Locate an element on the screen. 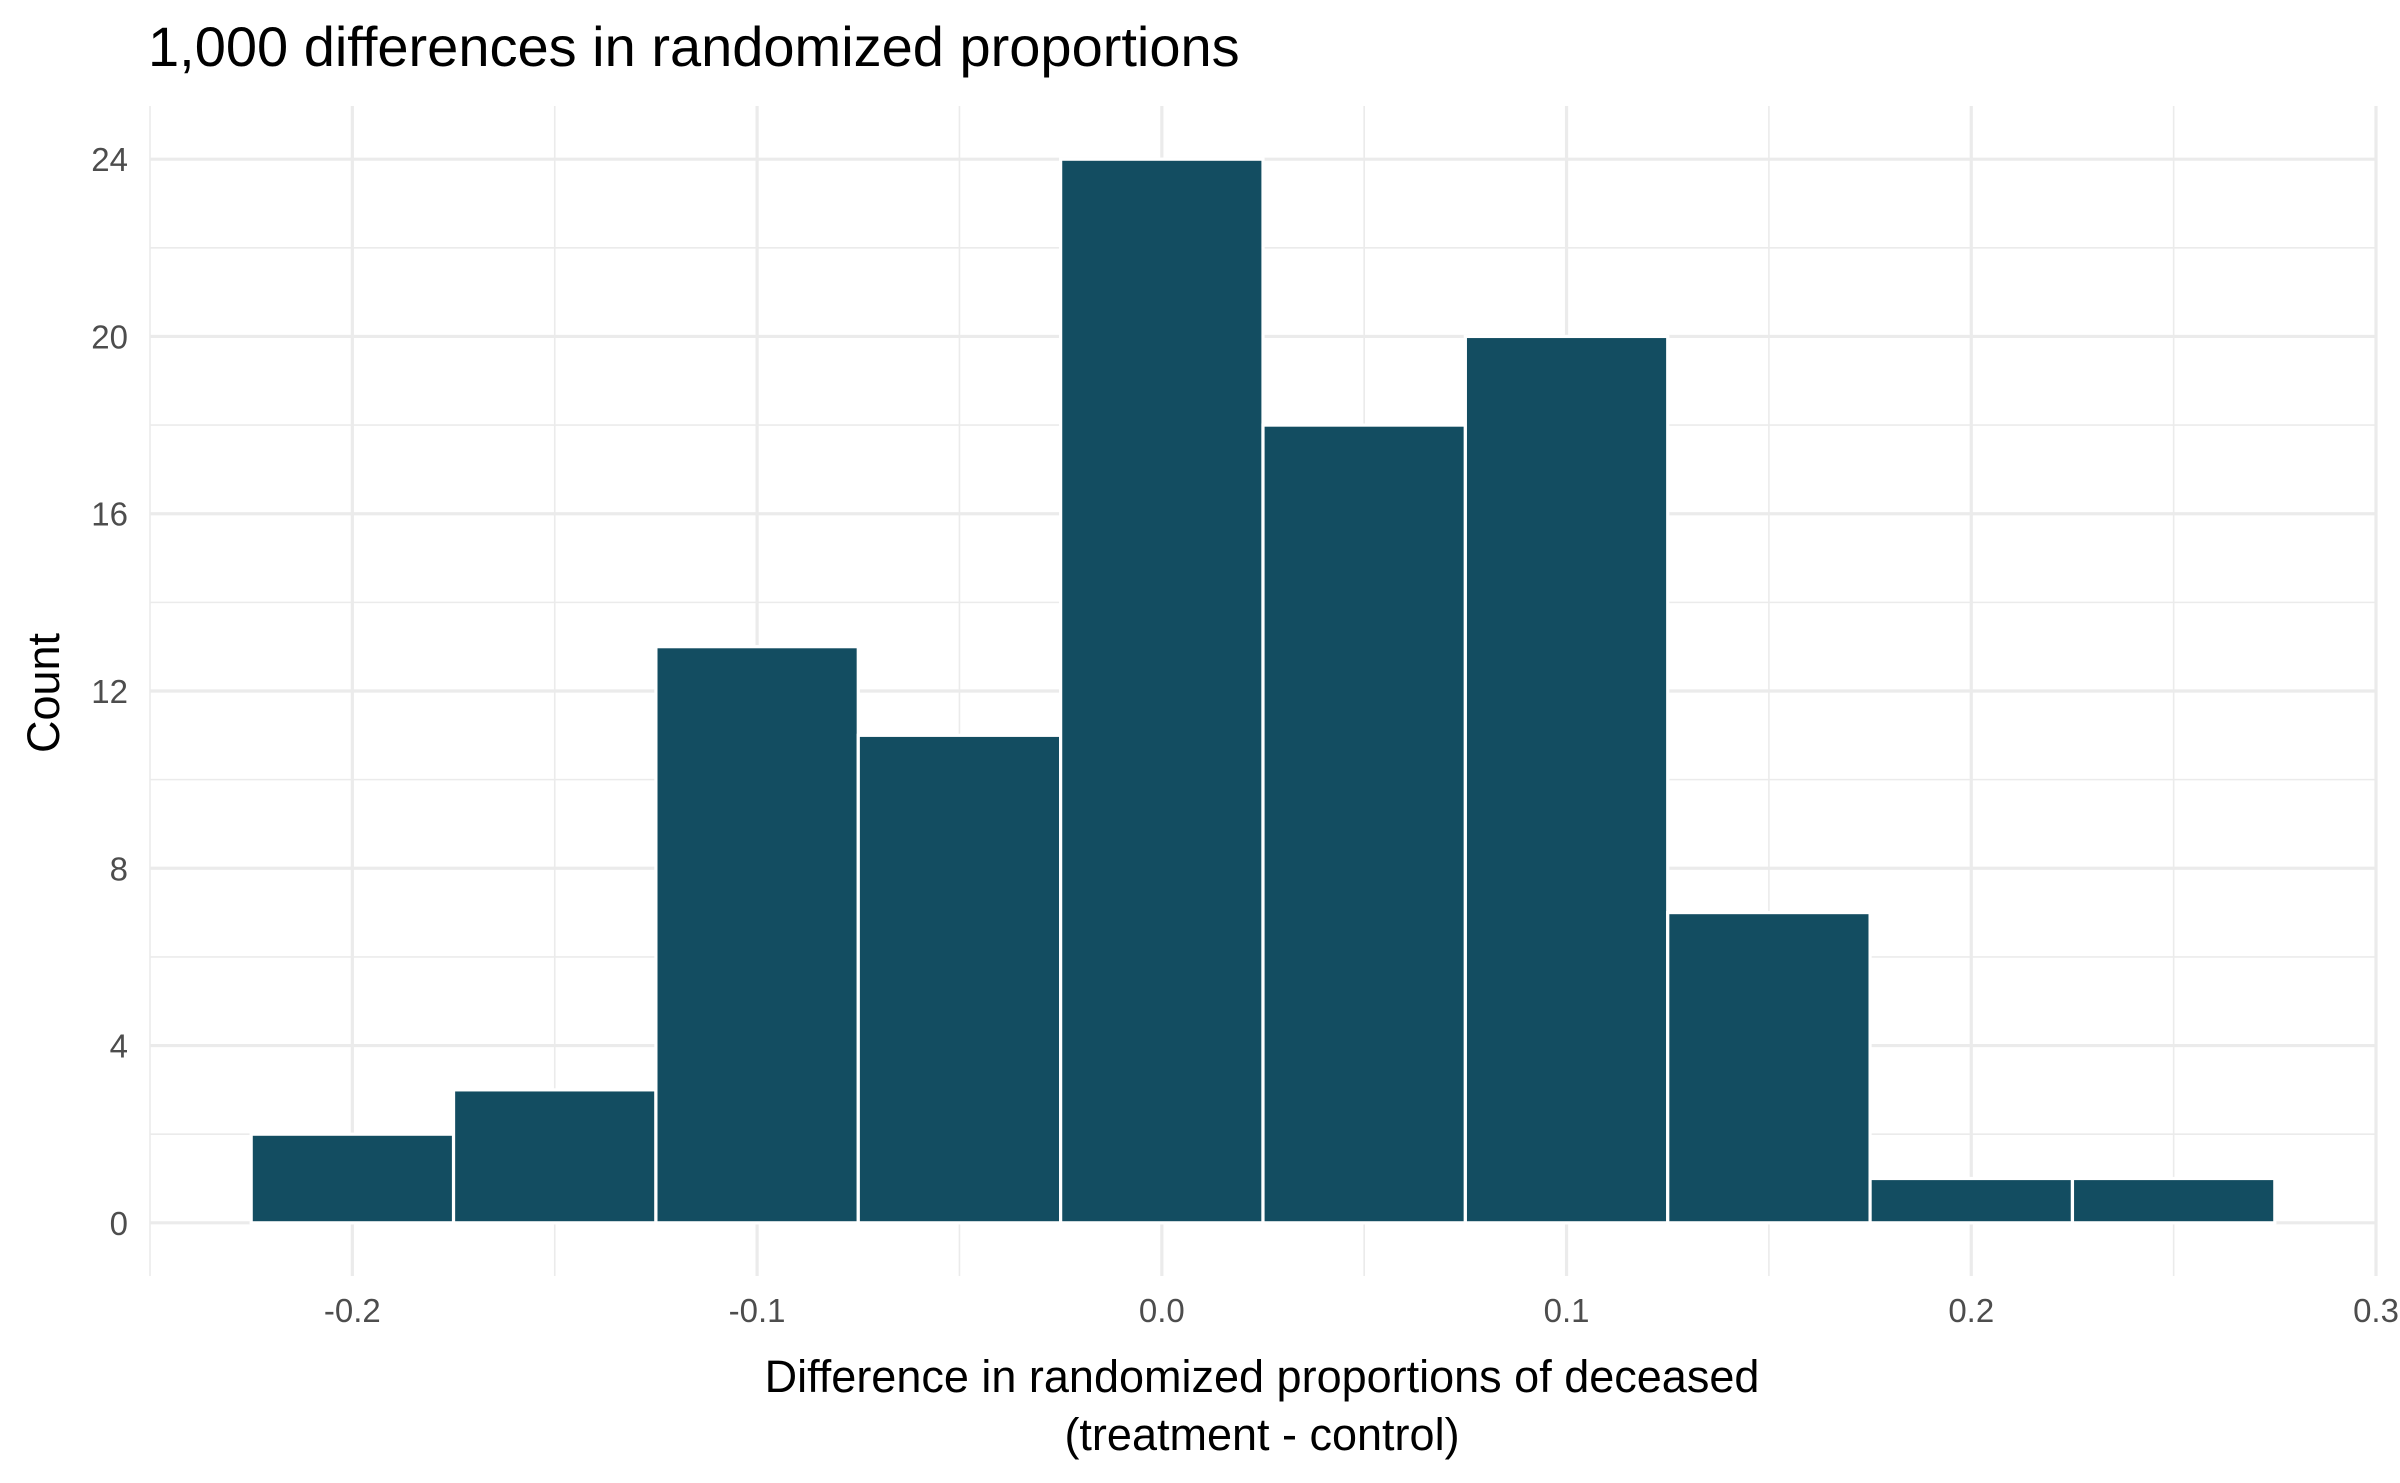 This screenshot has width=2400, height=1483. x-tick-label: 0.3 is located at coordinates (2376, 1310).